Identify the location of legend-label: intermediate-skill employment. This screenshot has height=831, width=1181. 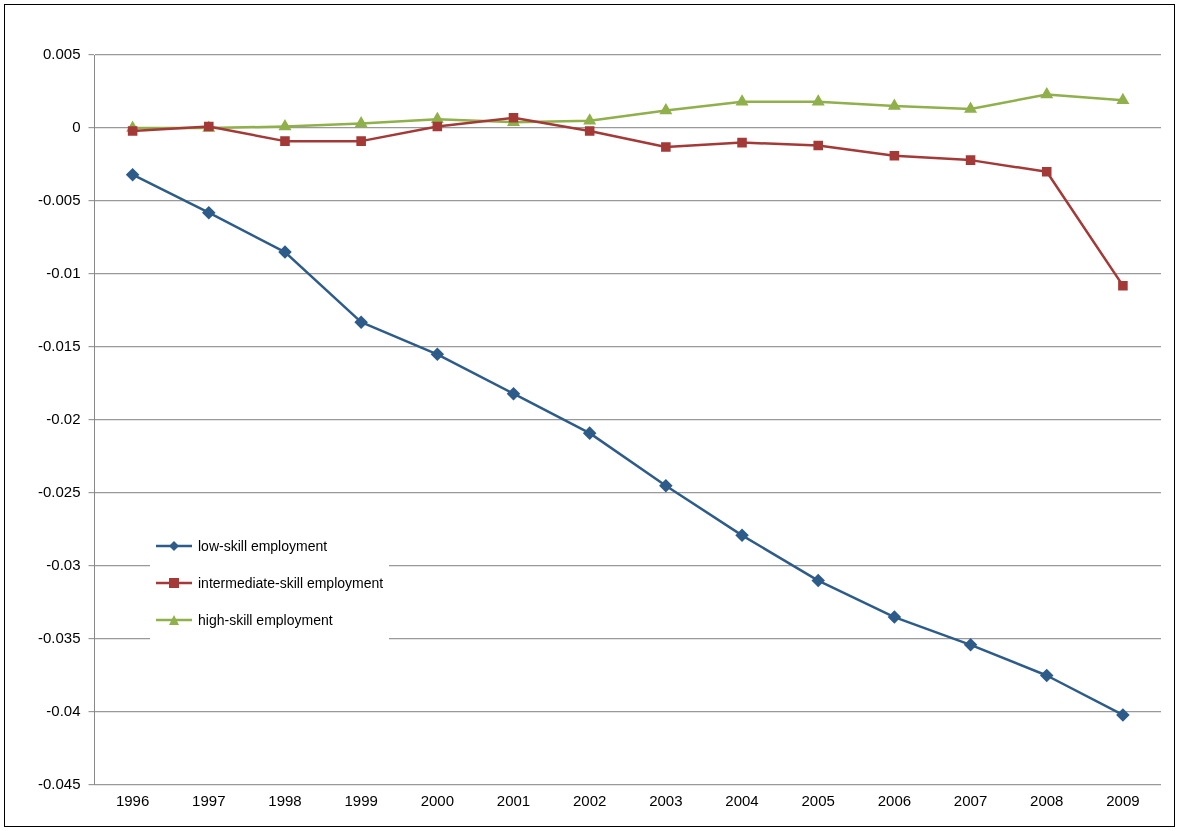
(291, 583).